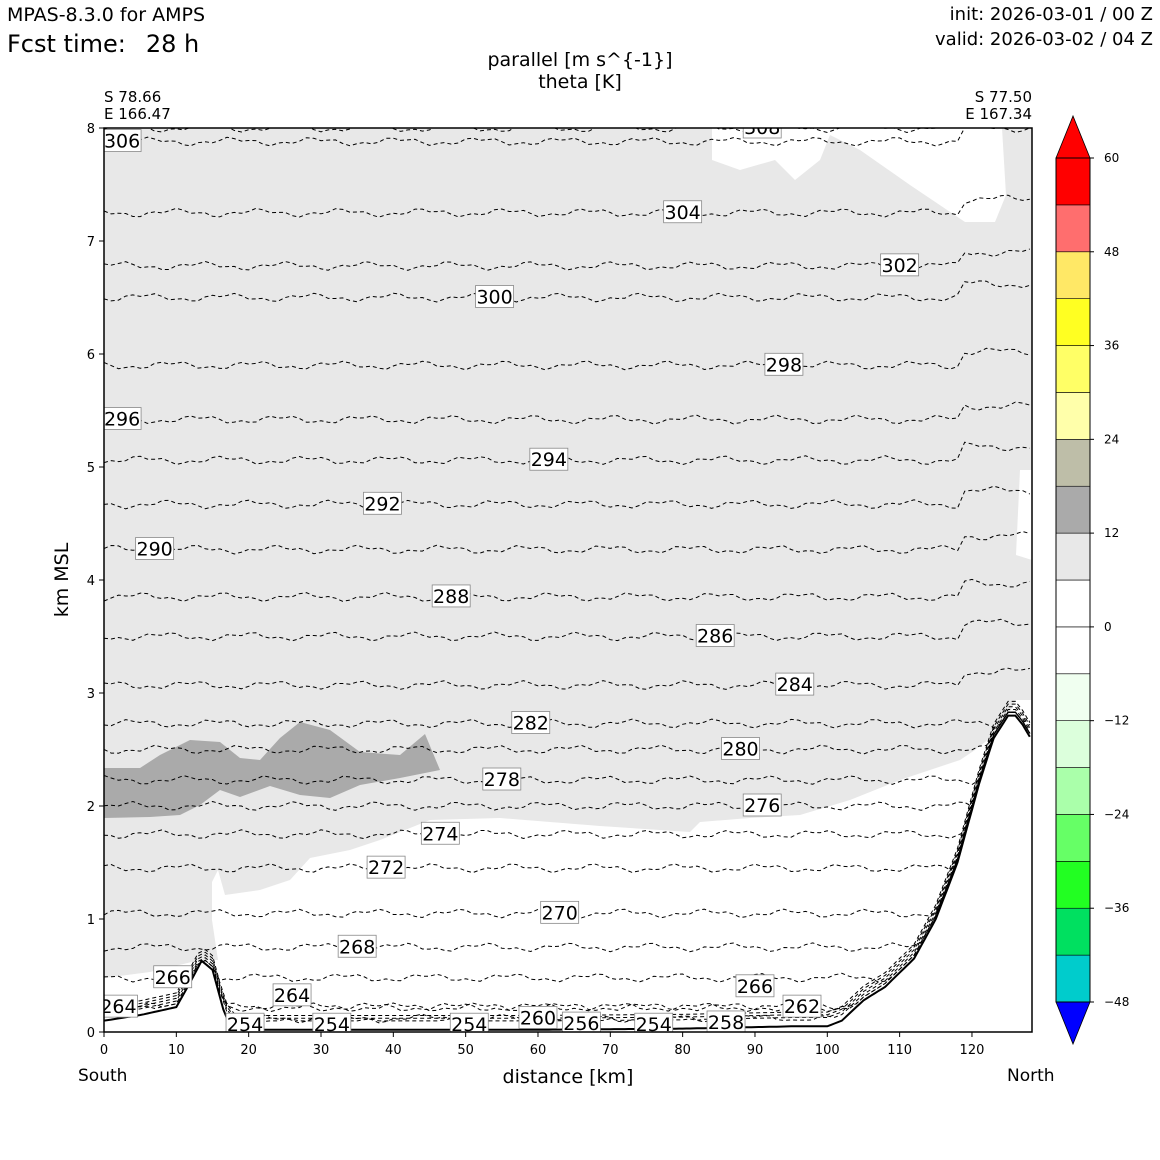  Describe the element at coordinates (137, 114) in the screenshot. I see `left-endpoint-lon: E 166.47` at that location.